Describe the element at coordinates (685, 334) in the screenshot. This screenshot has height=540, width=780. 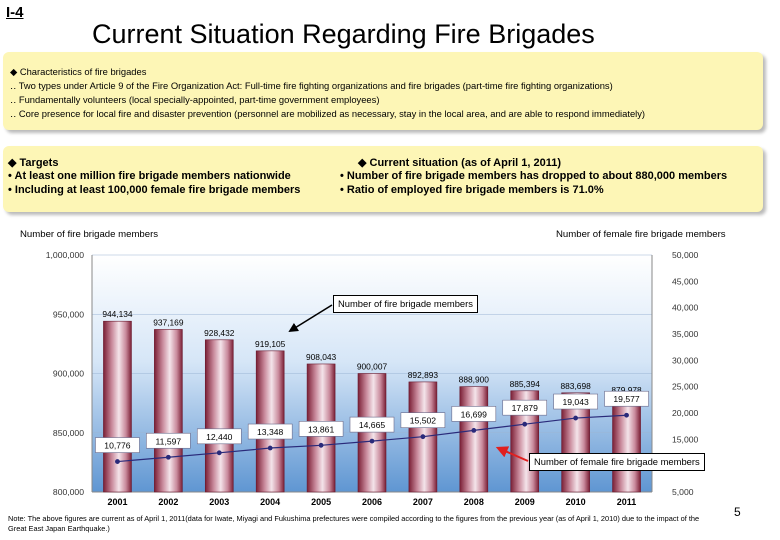
I see `right-tick-label: 35,000` at that location.